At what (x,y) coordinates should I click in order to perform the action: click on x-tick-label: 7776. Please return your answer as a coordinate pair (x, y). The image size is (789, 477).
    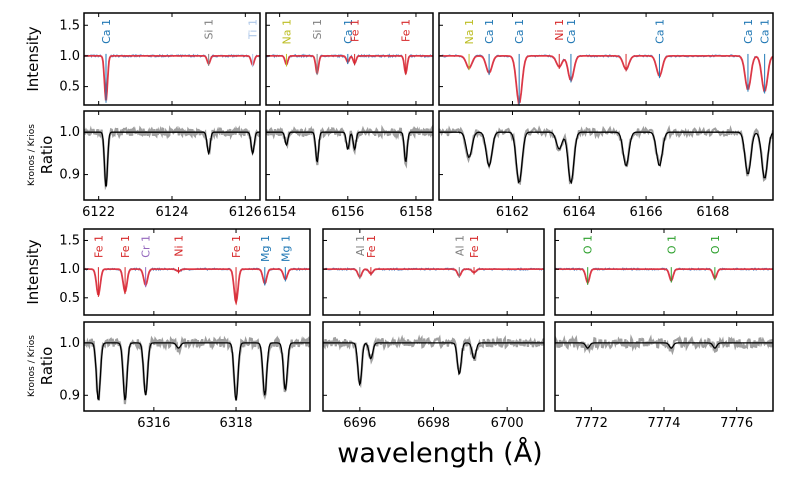
    Looking at the image, I should click on (736, 423).